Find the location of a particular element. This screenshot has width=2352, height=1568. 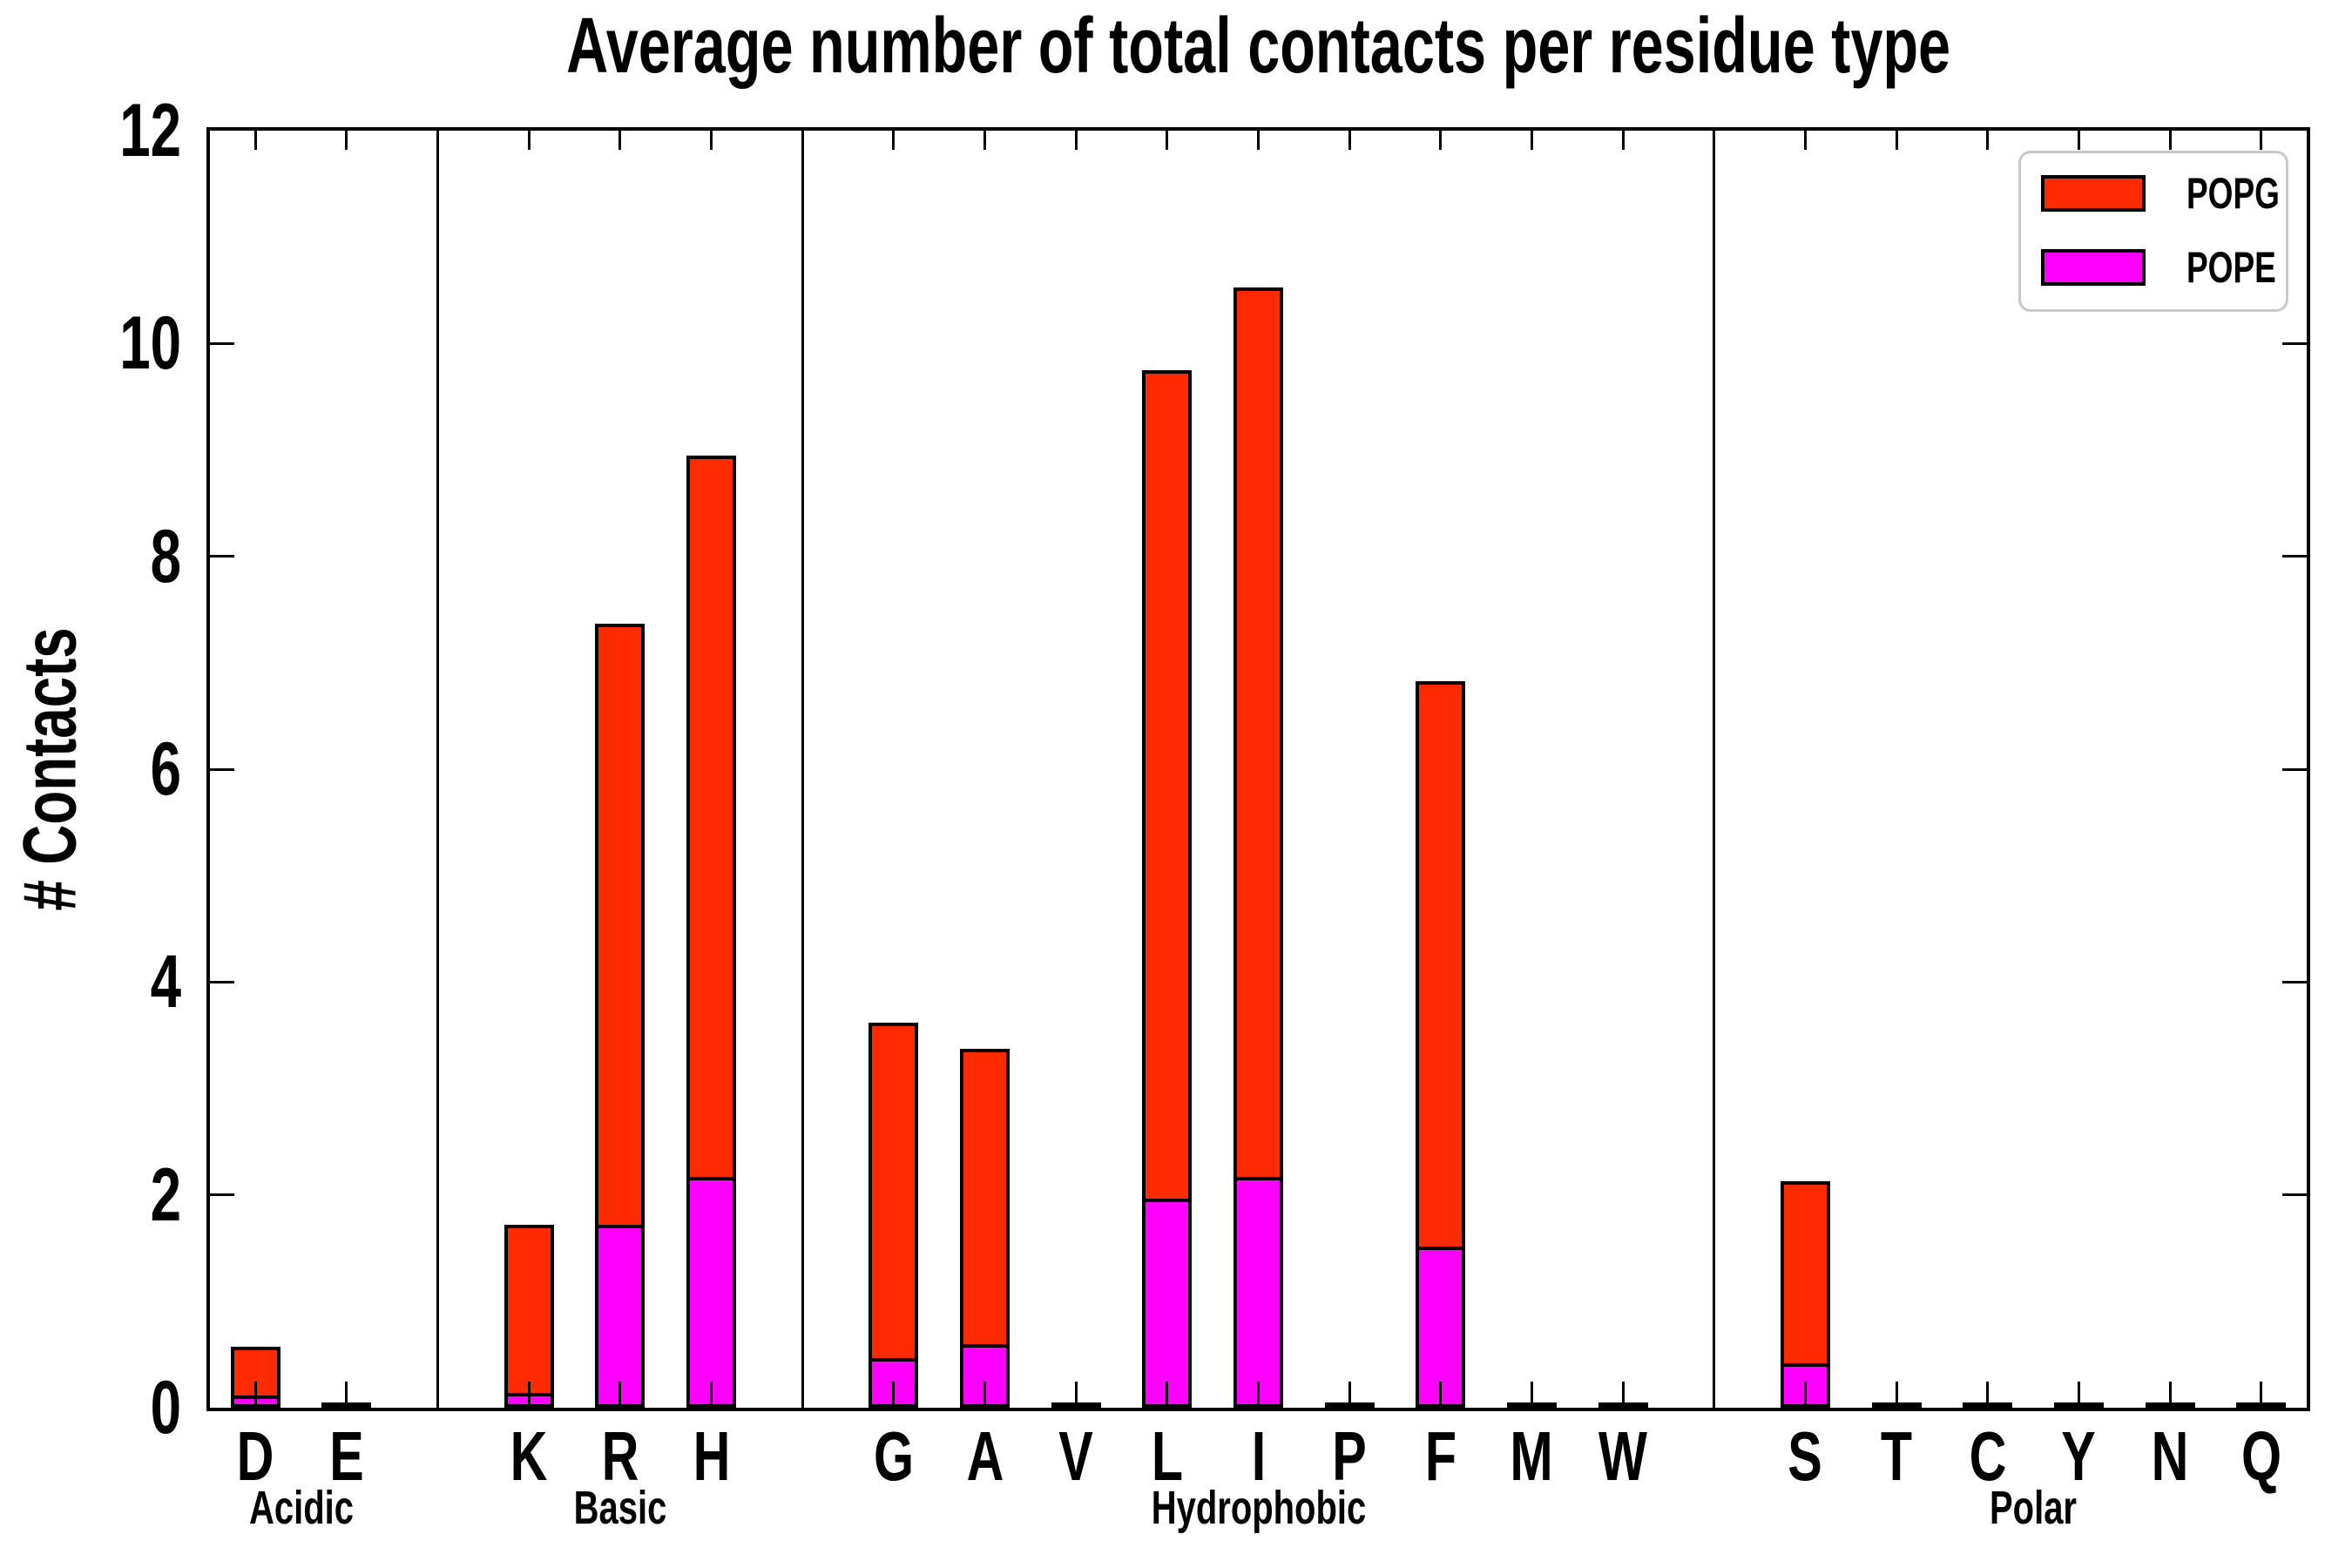

x-tick-label-D: D is located at coordinates (255, 1456).